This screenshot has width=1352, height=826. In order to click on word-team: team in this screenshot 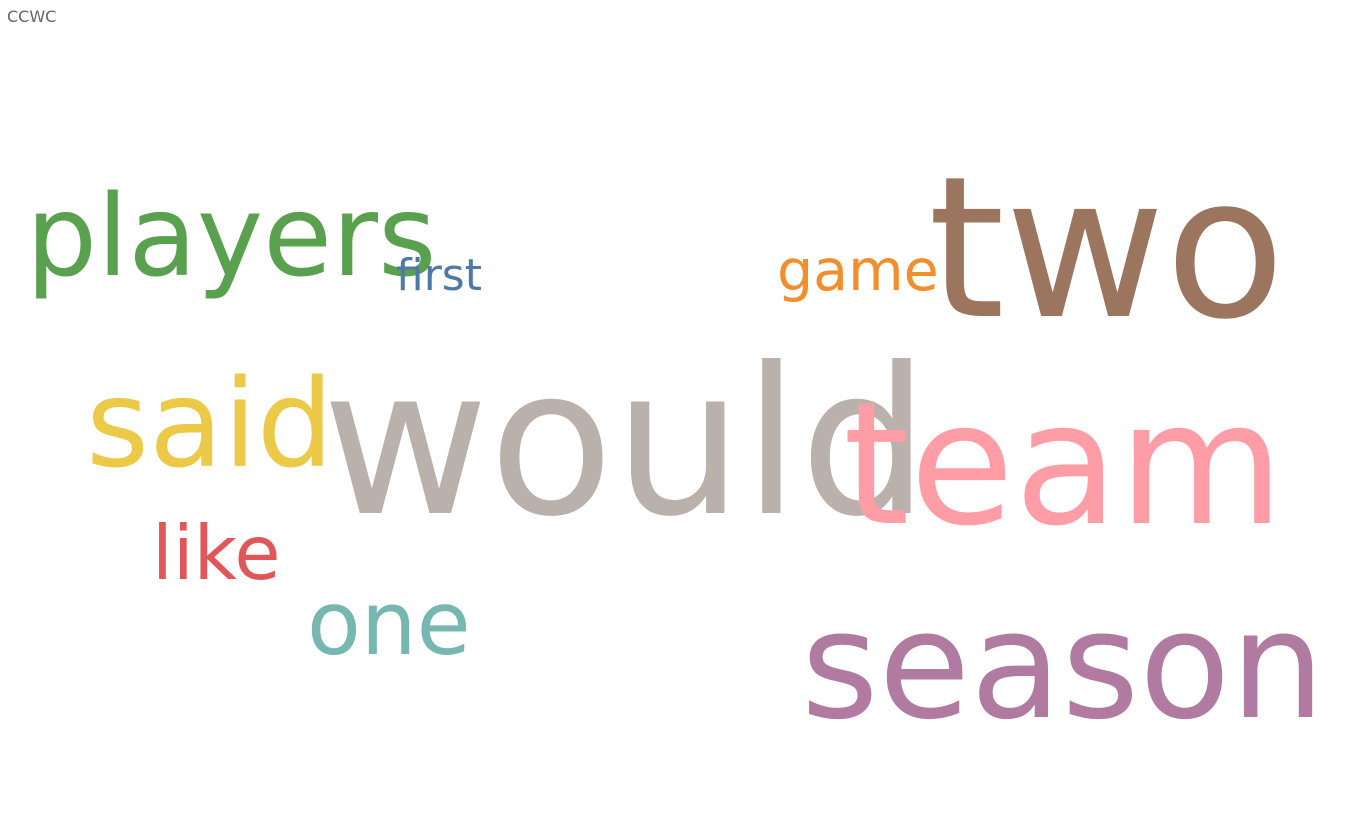, I will do `click(1064, 465)`.